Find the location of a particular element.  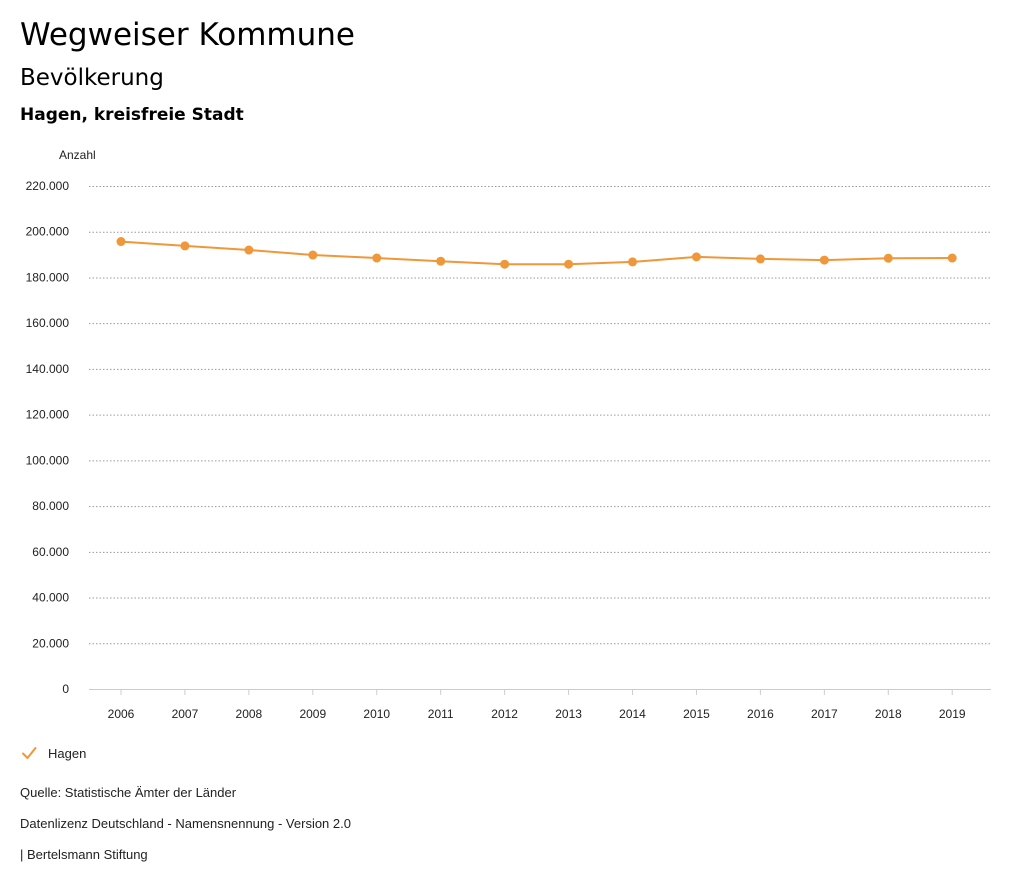

legend-label: Hagen is located at coordinates (67, 753).